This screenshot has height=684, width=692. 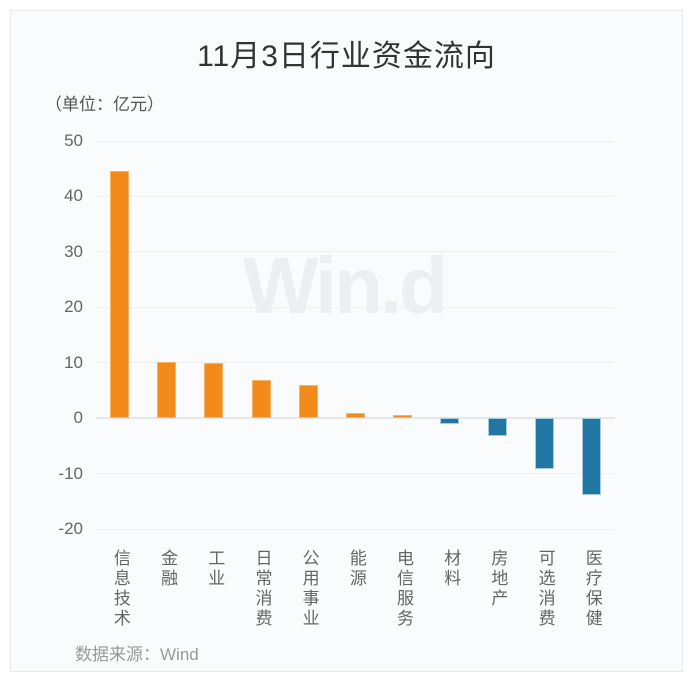 What do you see at coordinates (544, 443) in the screenshot?
I see `bar-可选消费` at bounding box center [544, 443].